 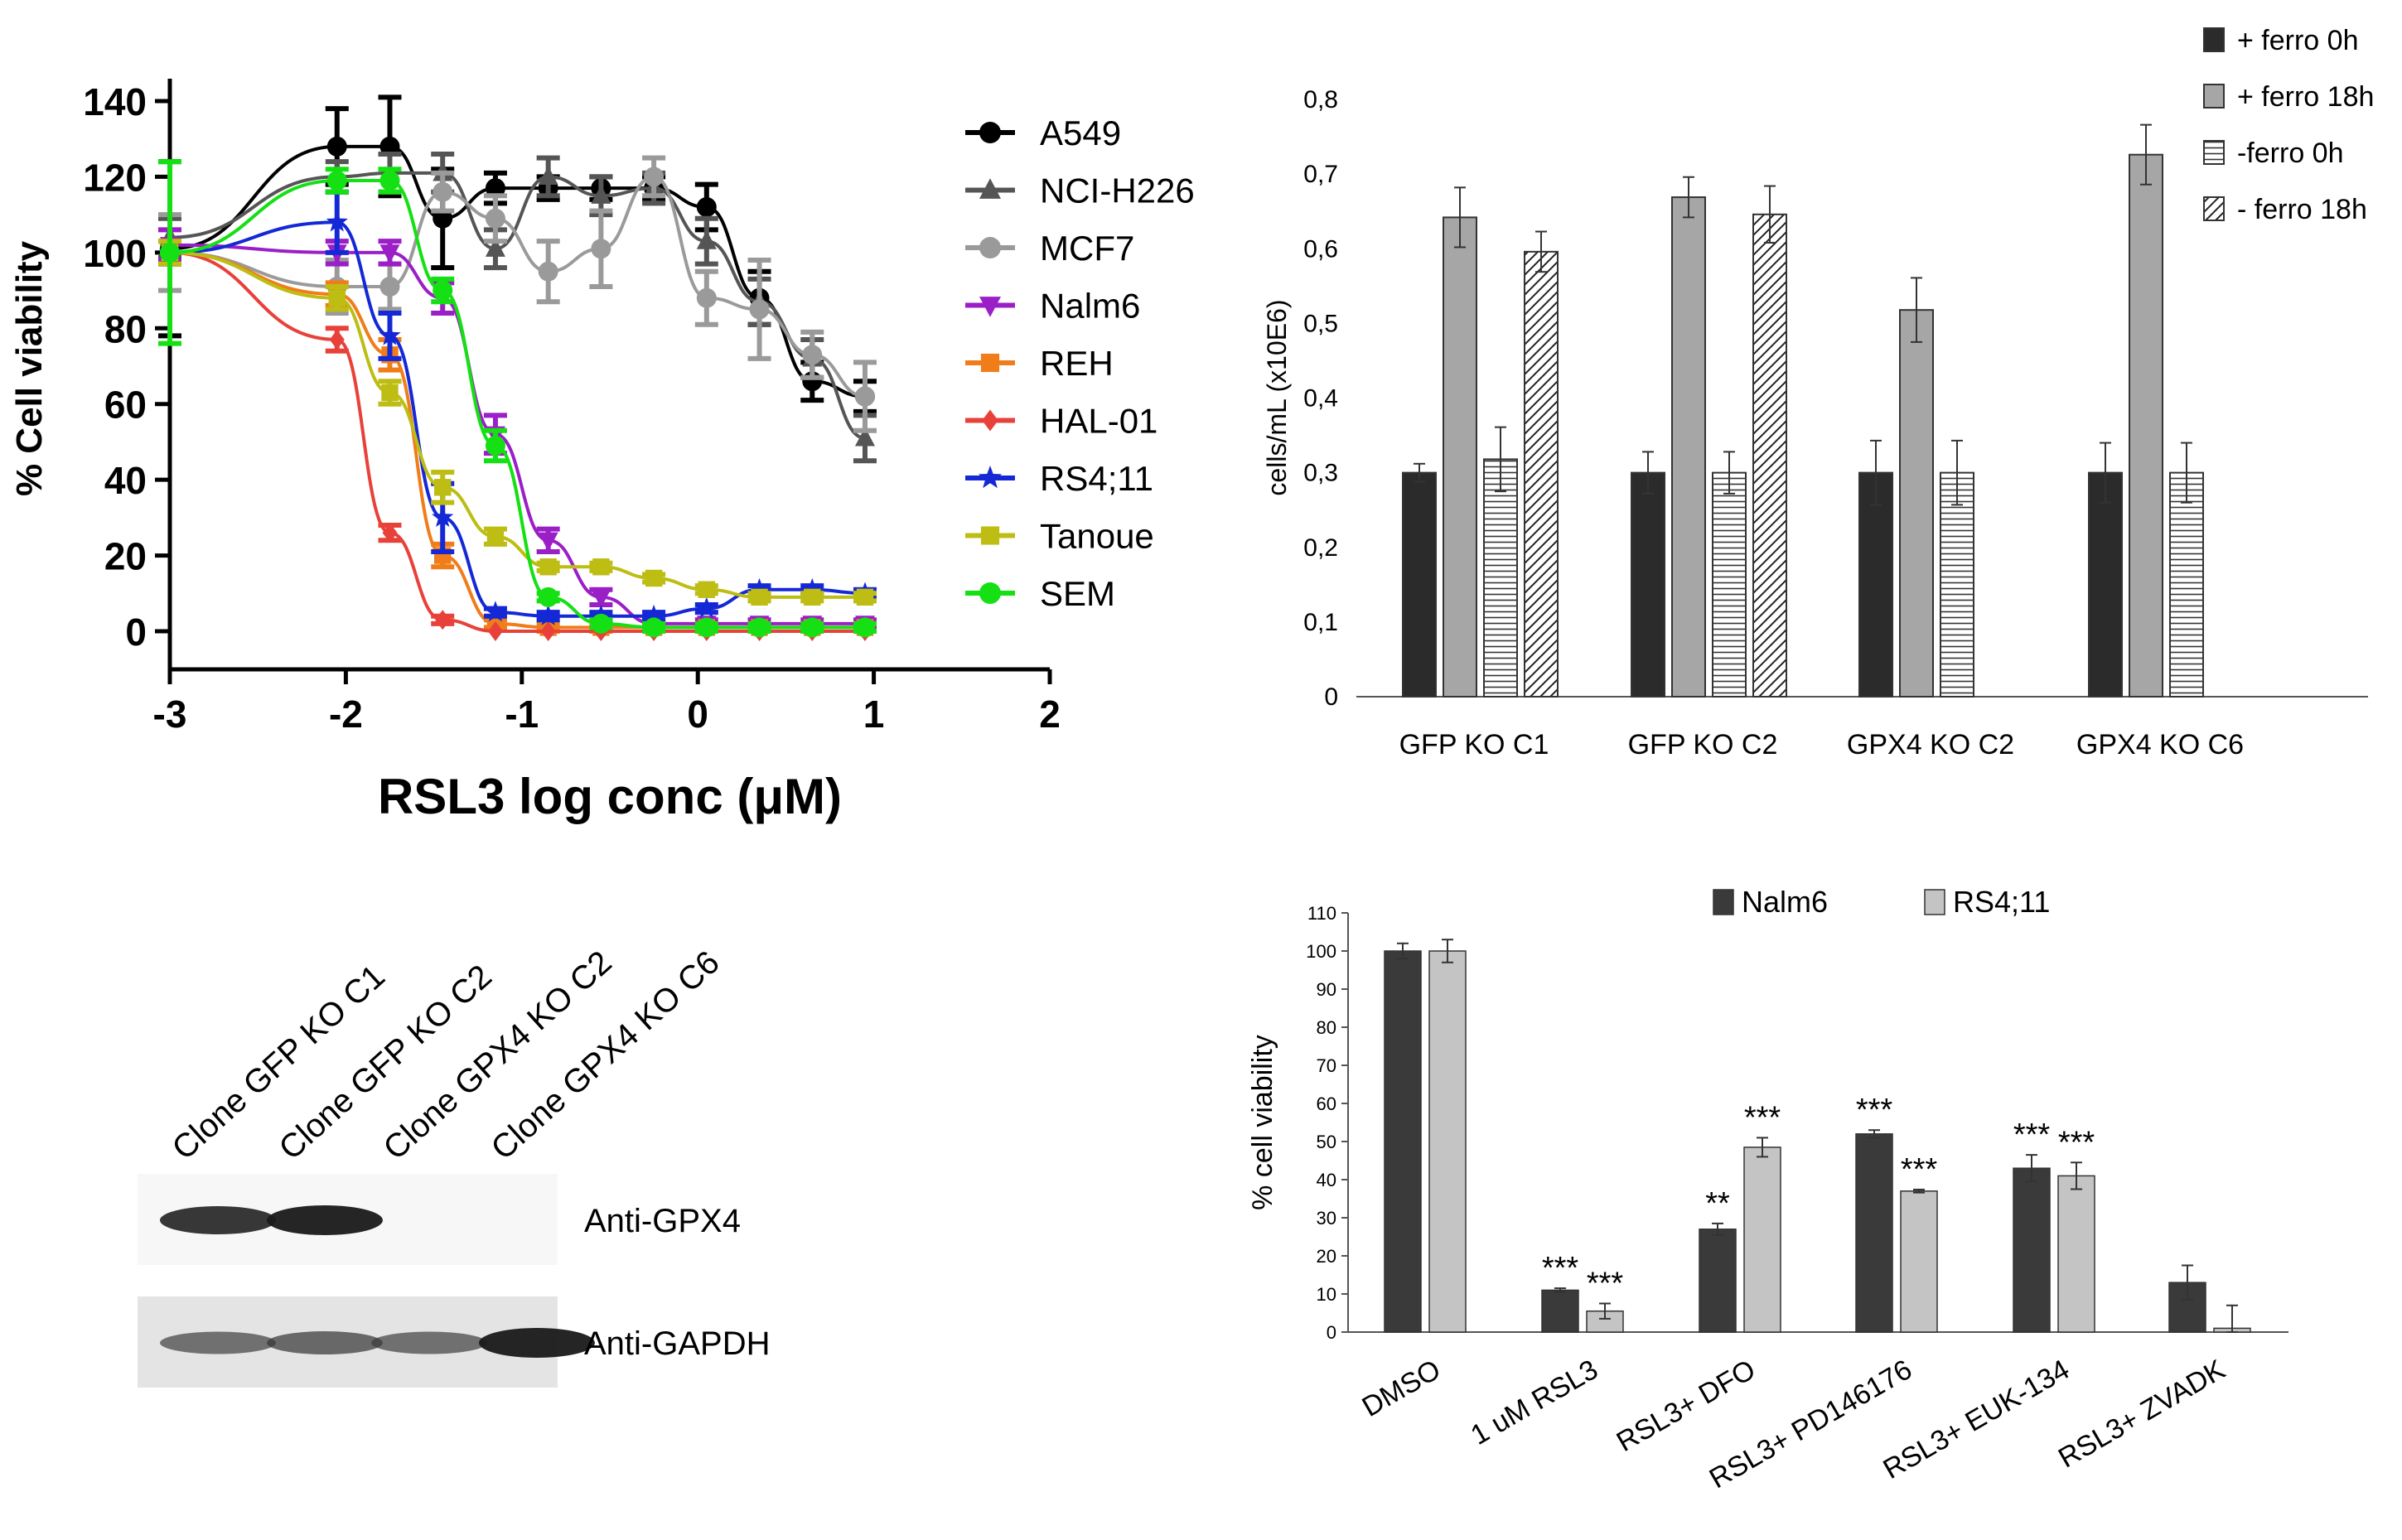 I want to click on y-tick-label: 0,5, so click(x=1321, y=323).